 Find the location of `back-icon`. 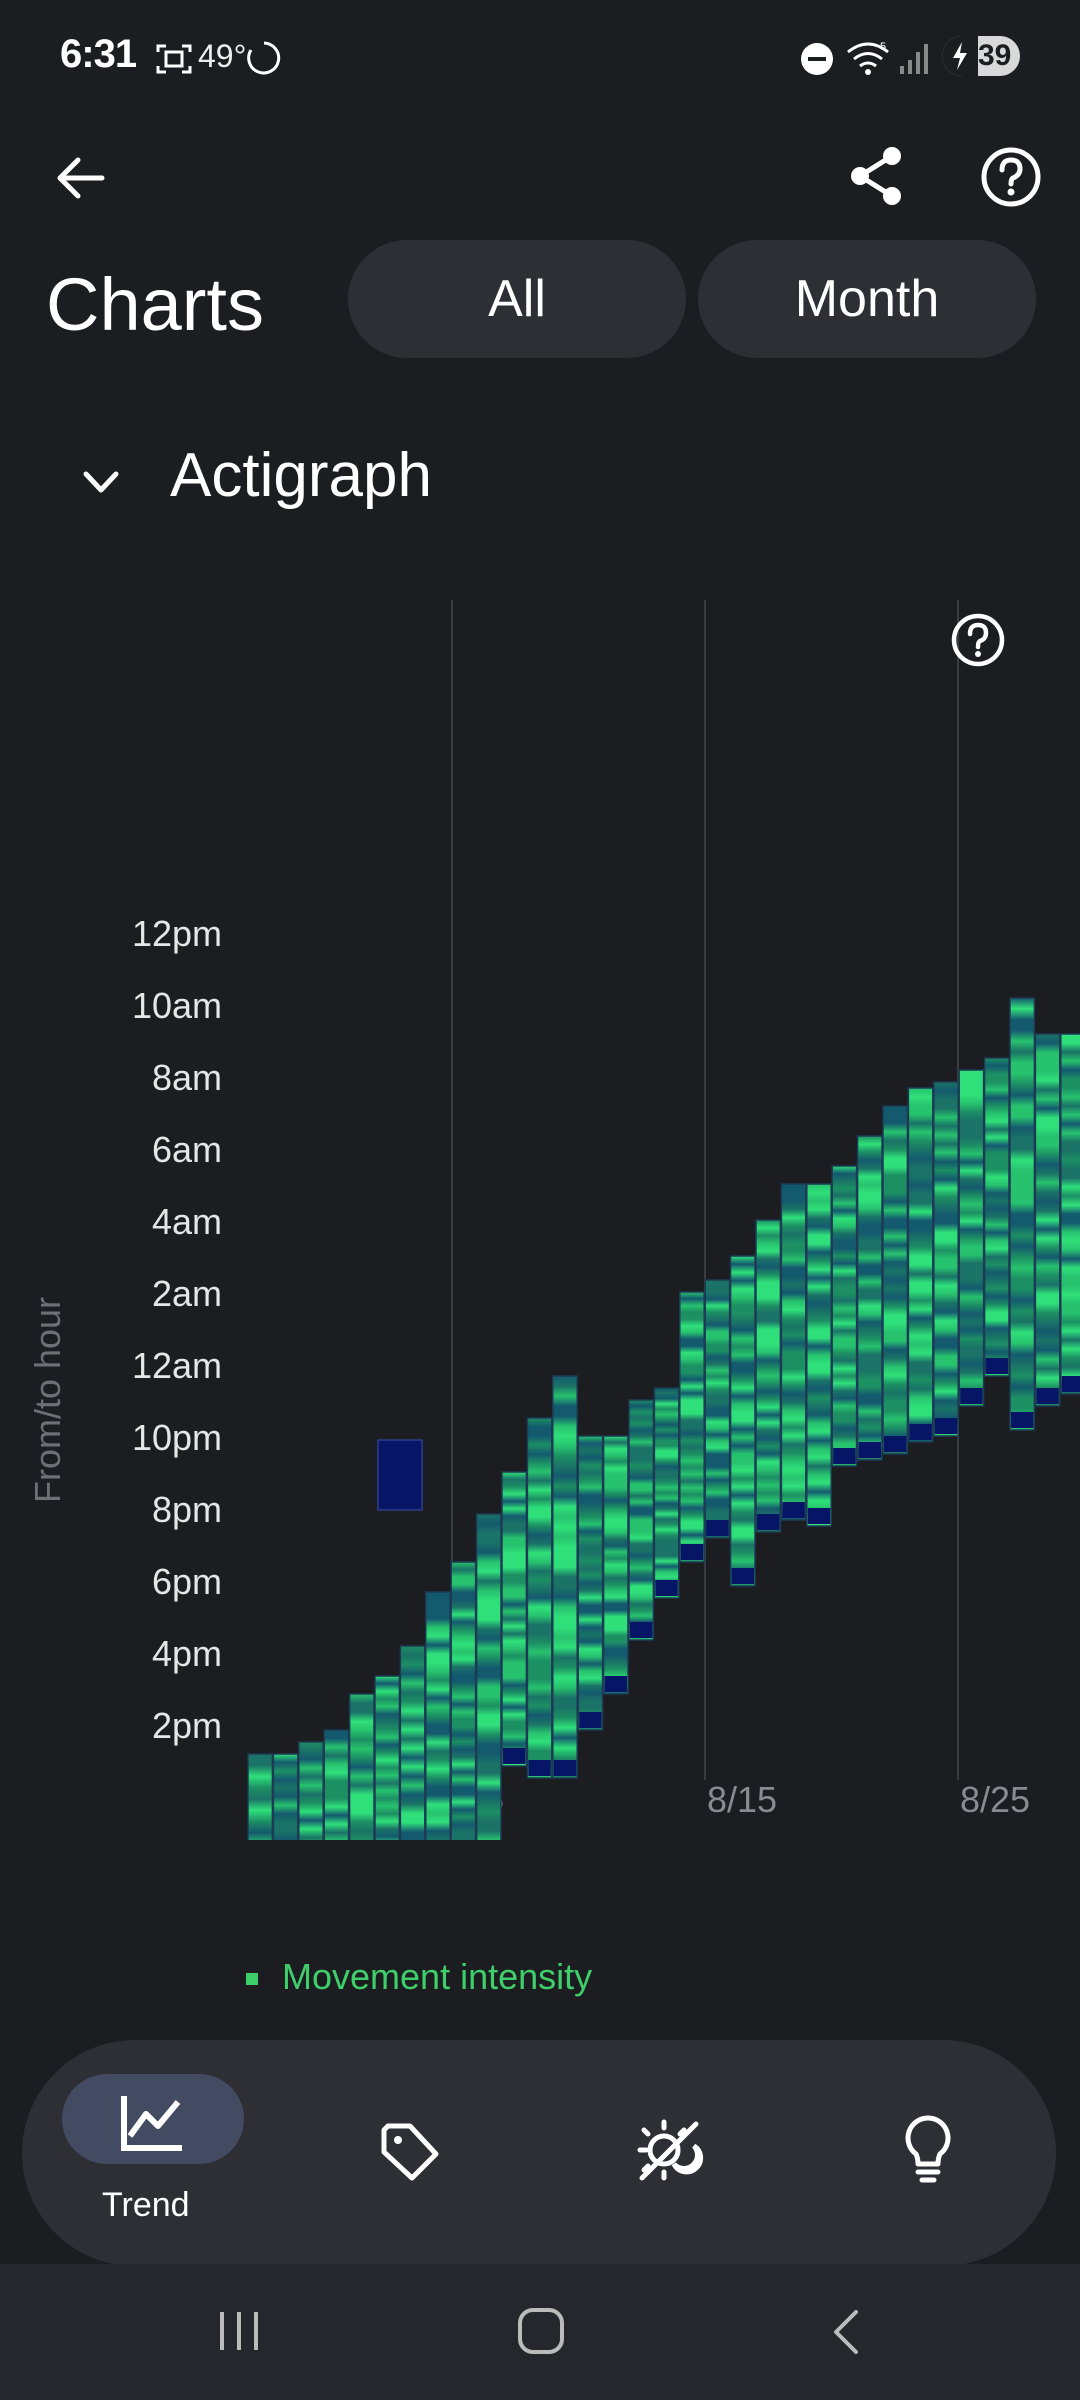

back-icon is located at coordinates (846, 2332).